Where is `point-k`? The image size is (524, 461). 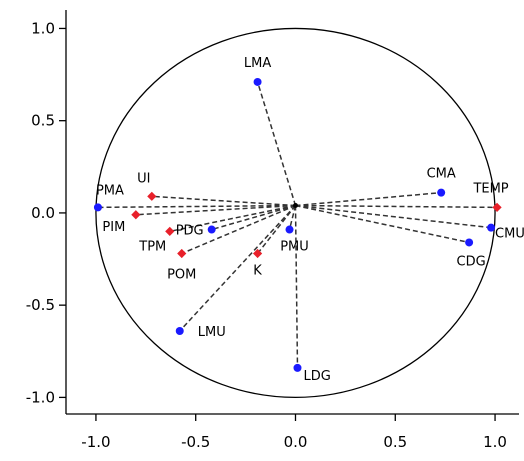
point-k is located at coordinates (257, 253).